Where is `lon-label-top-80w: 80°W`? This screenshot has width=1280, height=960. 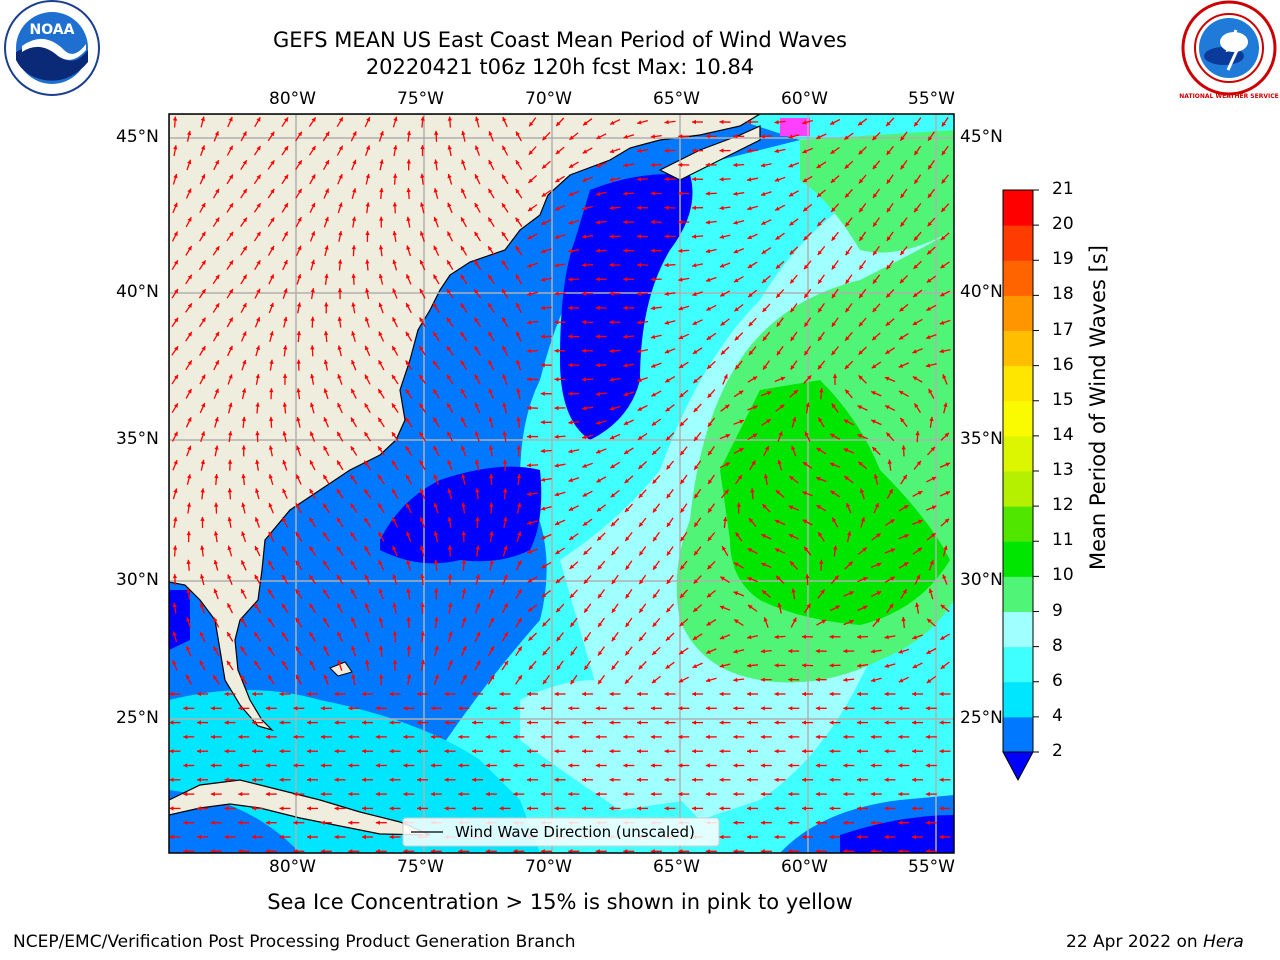 lon-label-top-80w: 80°W is located at coordinates (292, 99).